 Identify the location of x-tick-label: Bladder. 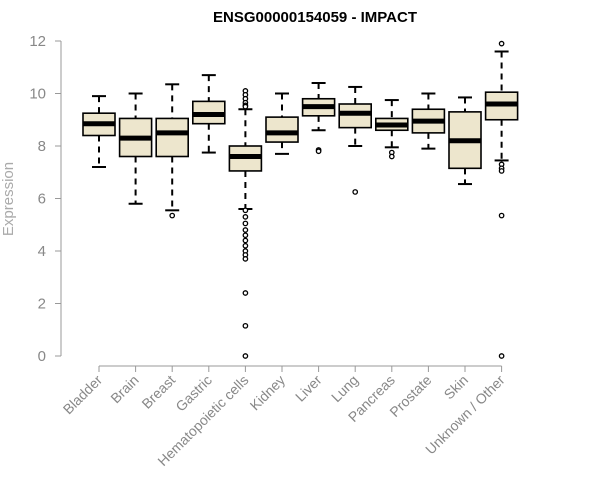
(83, 395).